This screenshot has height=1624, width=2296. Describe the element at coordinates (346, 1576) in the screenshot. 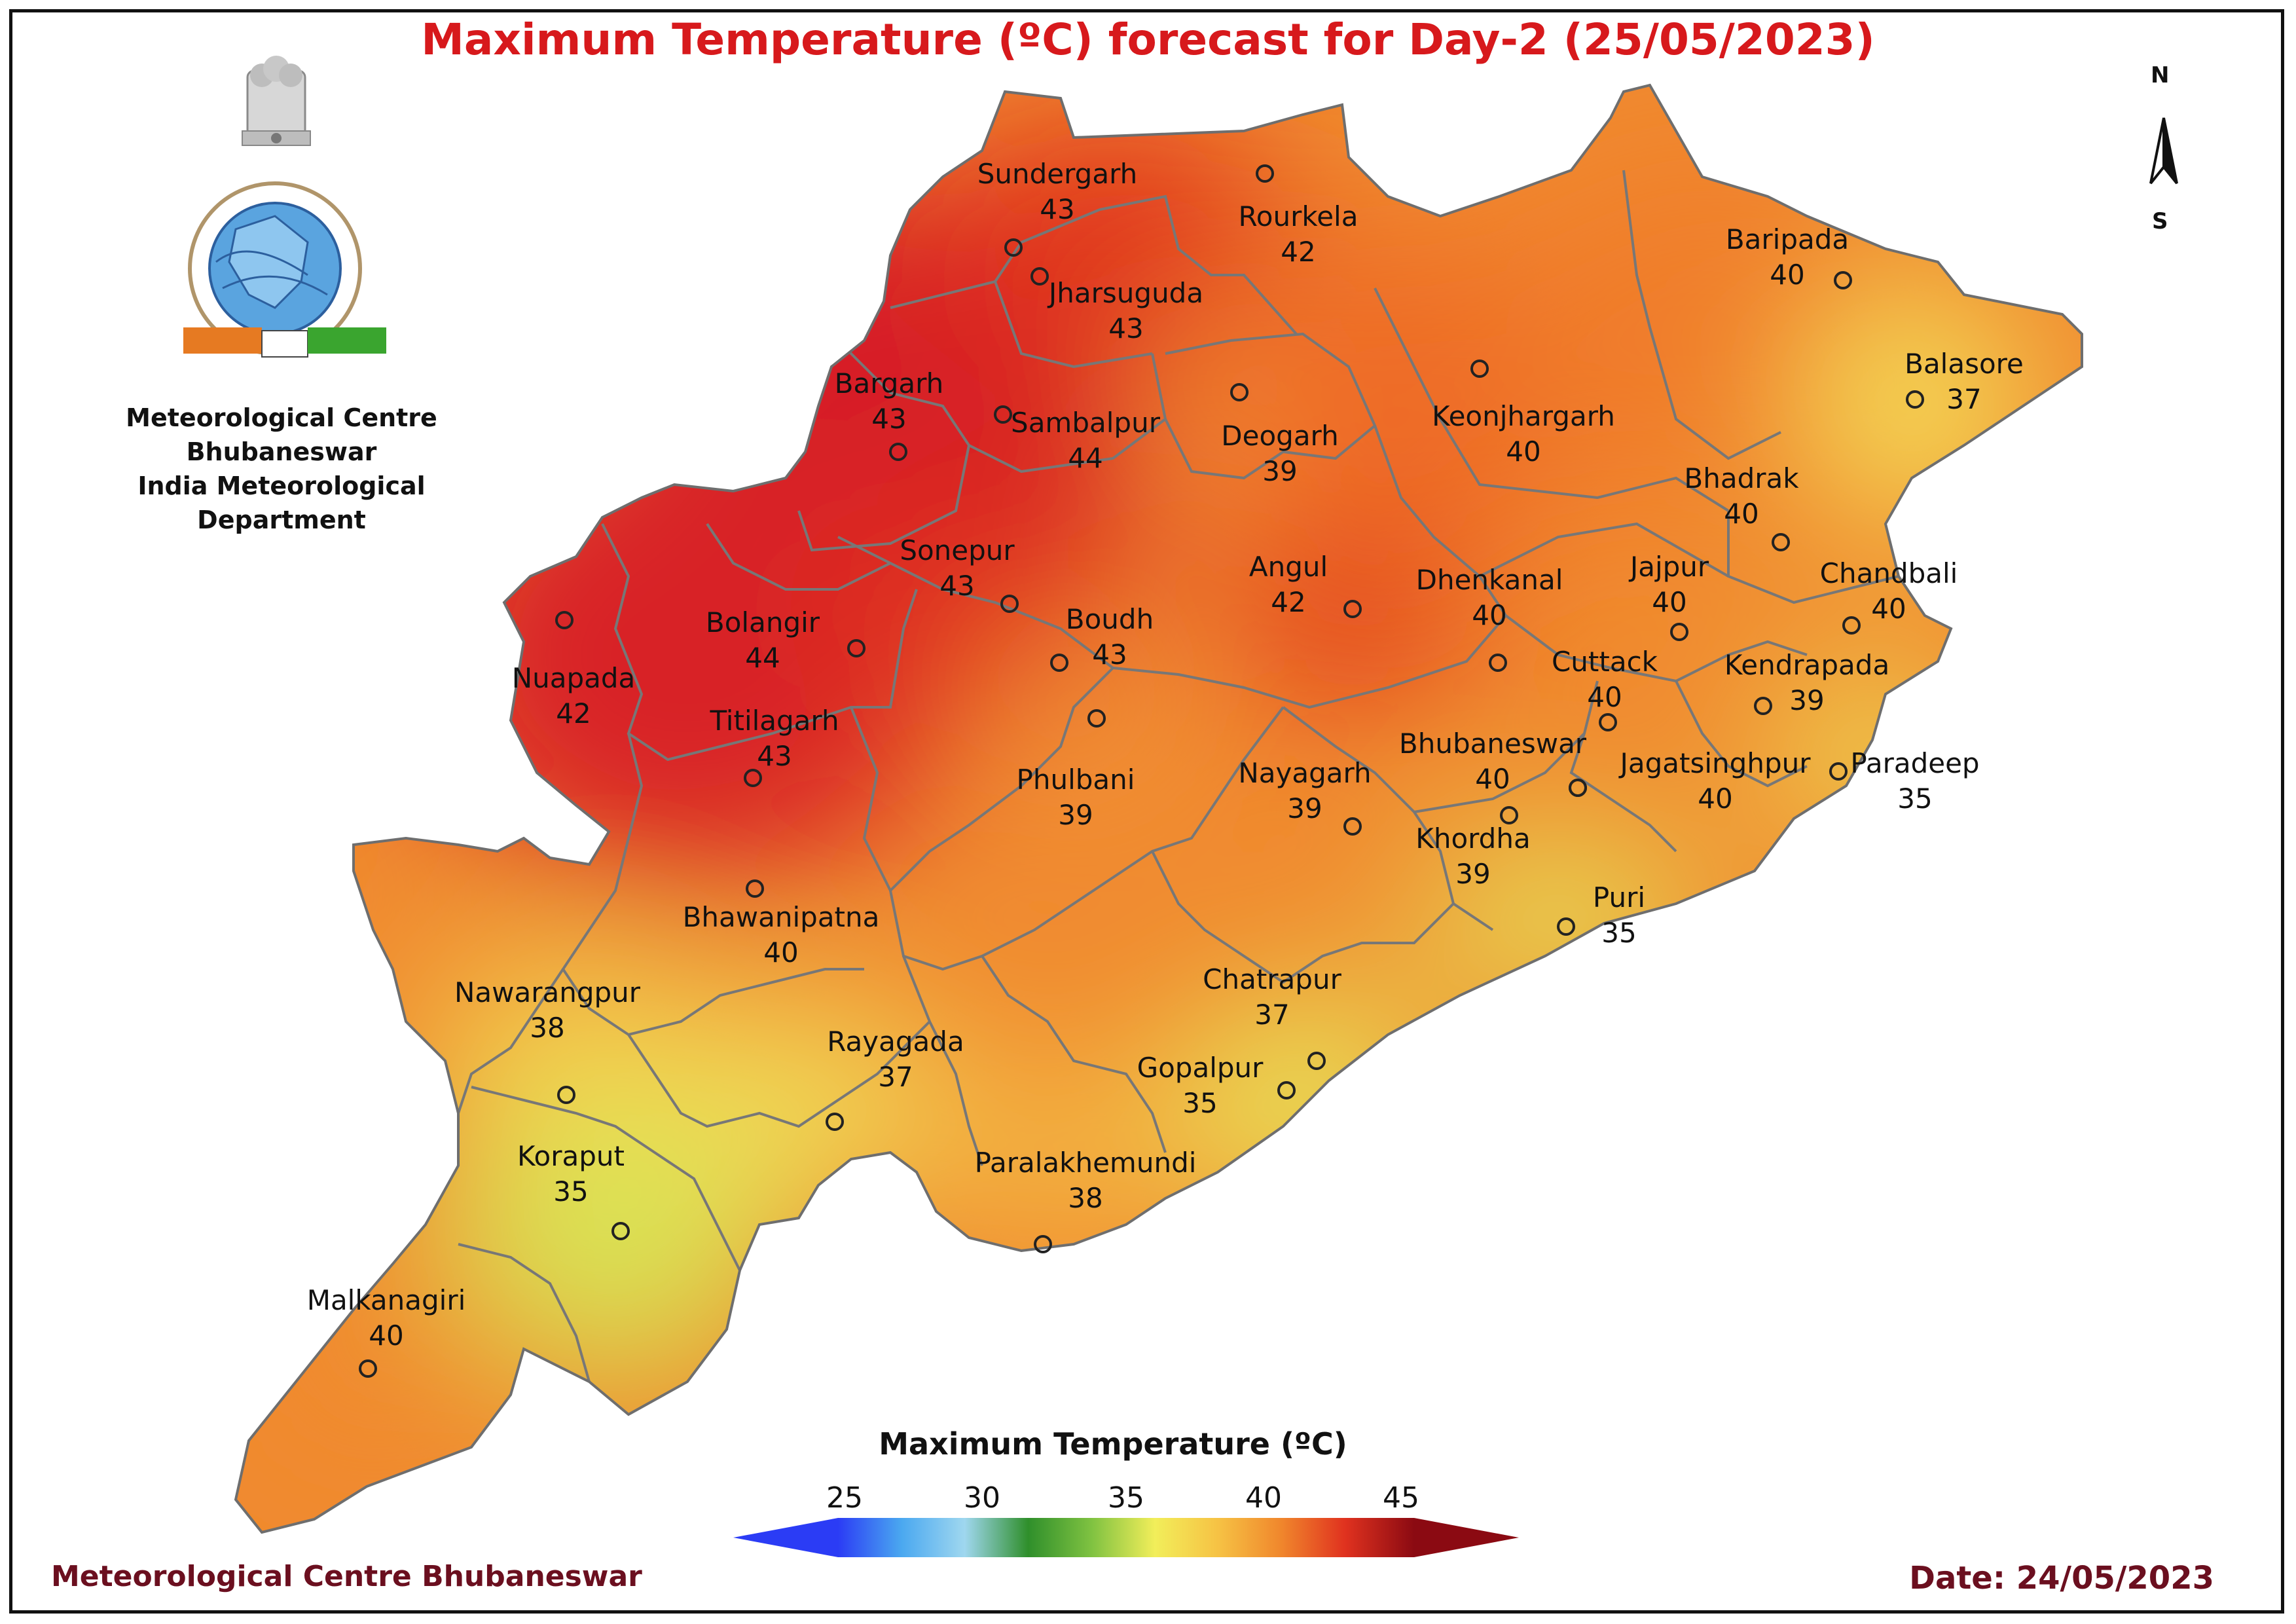

I see `footer-organisation: Meteorological Centre Bhubaneswar` at that location.